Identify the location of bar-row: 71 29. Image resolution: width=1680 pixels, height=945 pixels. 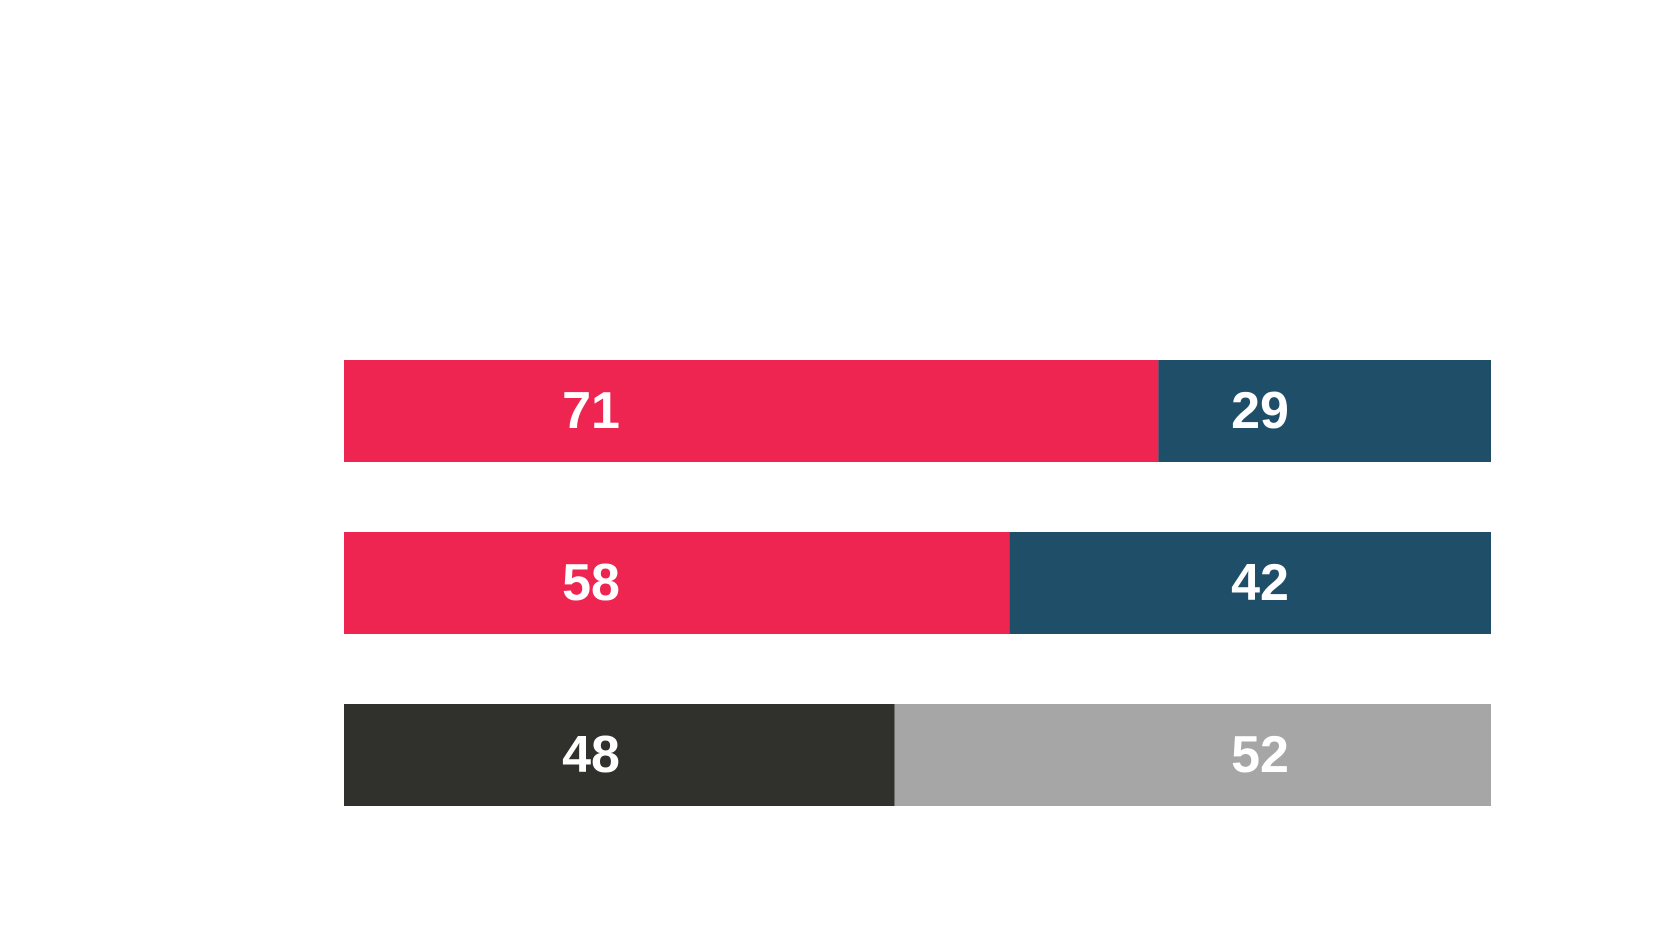
(917, 411).